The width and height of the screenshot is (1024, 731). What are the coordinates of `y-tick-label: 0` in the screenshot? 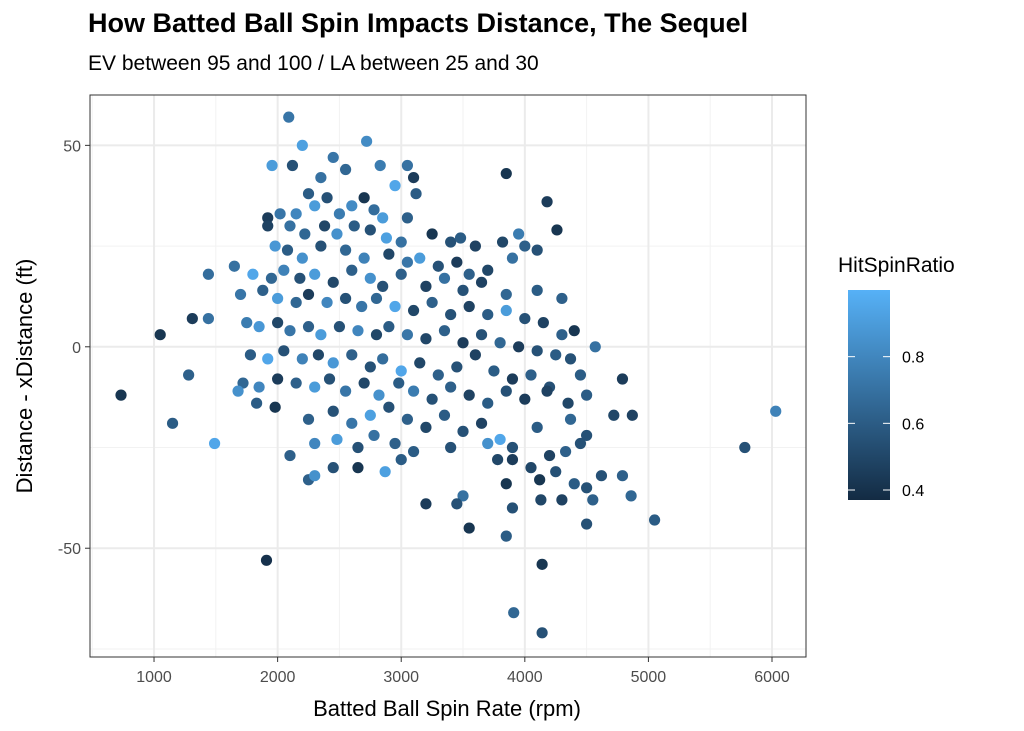 It's located at (76, 348).